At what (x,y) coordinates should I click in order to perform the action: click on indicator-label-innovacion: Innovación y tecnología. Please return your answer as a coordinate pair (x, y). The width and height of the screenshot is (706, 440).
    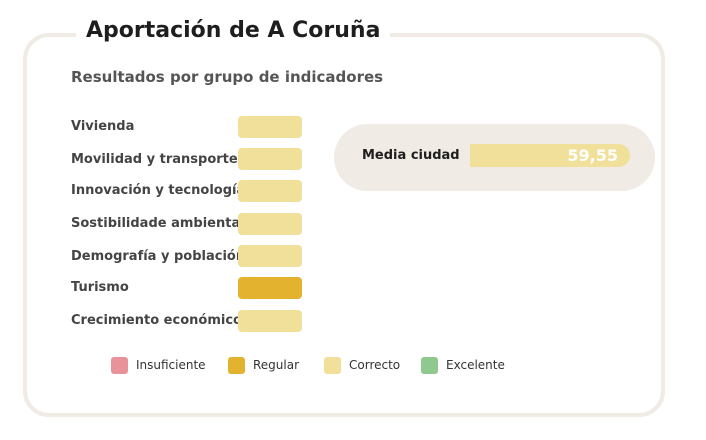
    Looking at the image, I should click on (158, 190).